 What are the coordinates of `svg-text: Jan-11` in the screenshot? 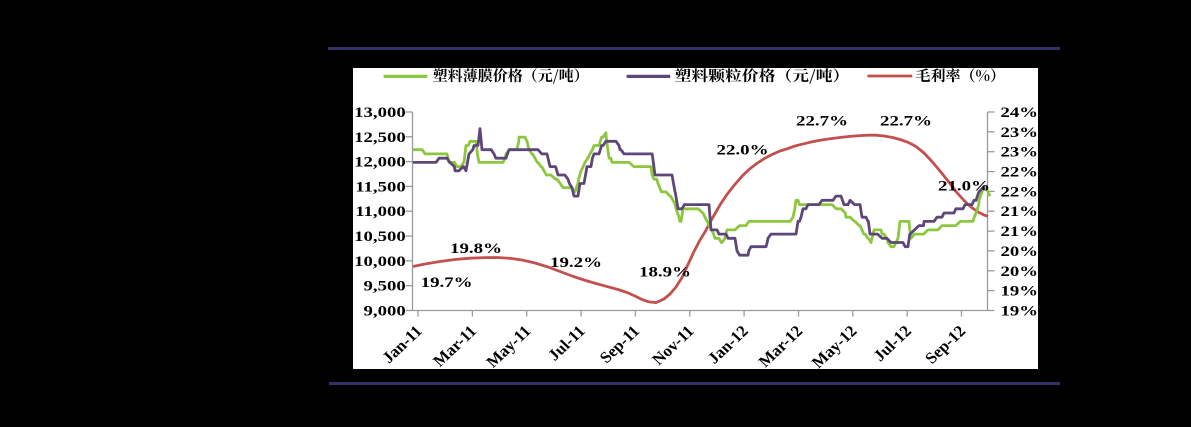 It's located at (402, 344).